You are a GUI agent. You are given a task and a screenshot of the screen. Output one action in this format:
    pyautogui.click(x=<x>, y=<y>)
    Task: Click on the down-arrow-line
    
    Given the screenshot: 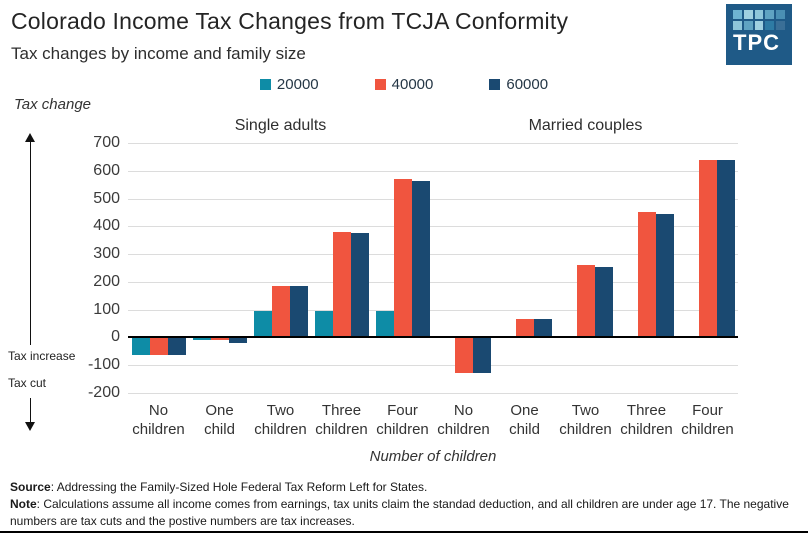 What is the action you would take?
    pyautogui.click(x=30, y=410)
    